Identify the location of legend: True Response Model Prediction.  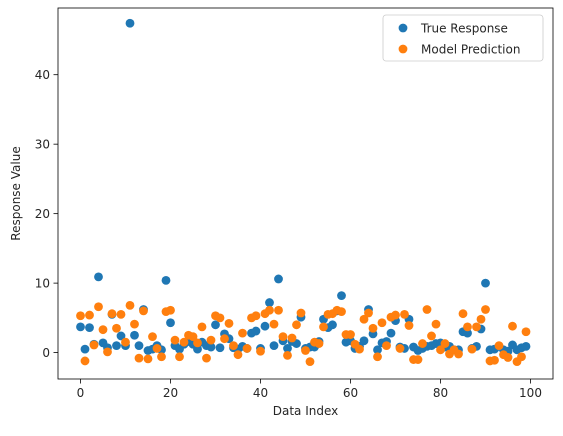
(463, 38).